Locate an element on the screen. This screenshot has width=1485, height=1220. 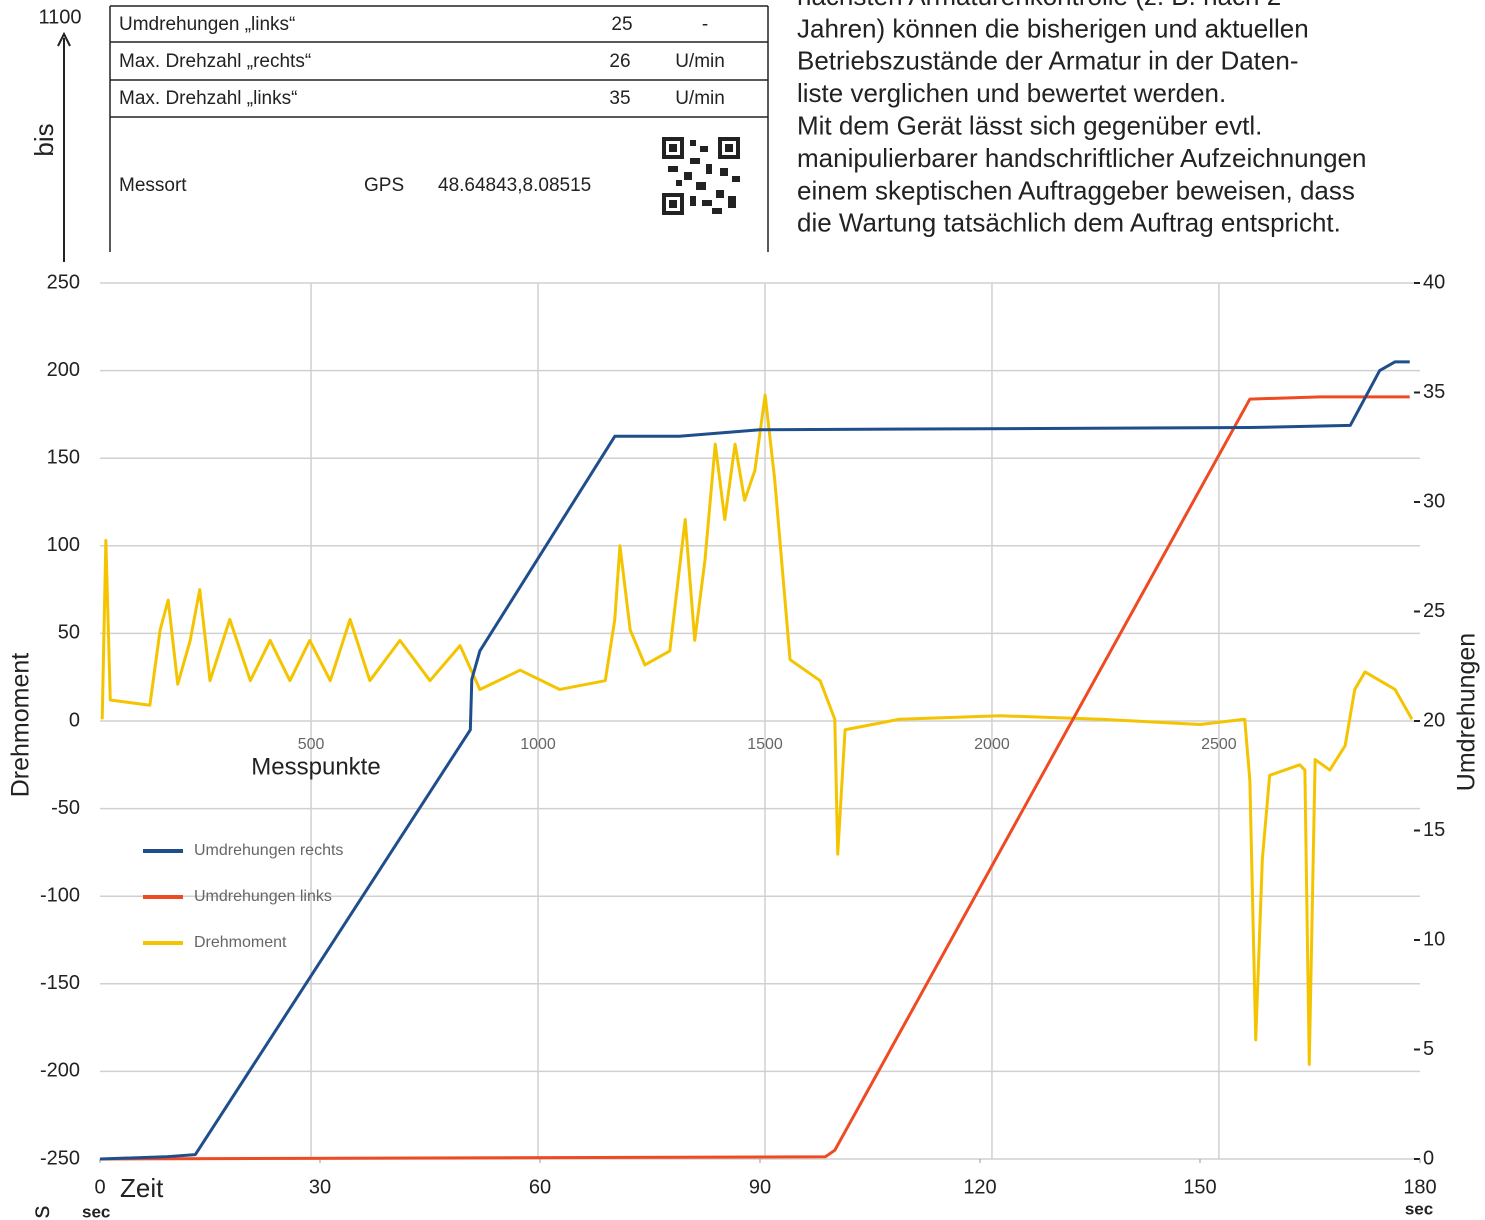
cell: 35 is located at coordinates (619, 98).